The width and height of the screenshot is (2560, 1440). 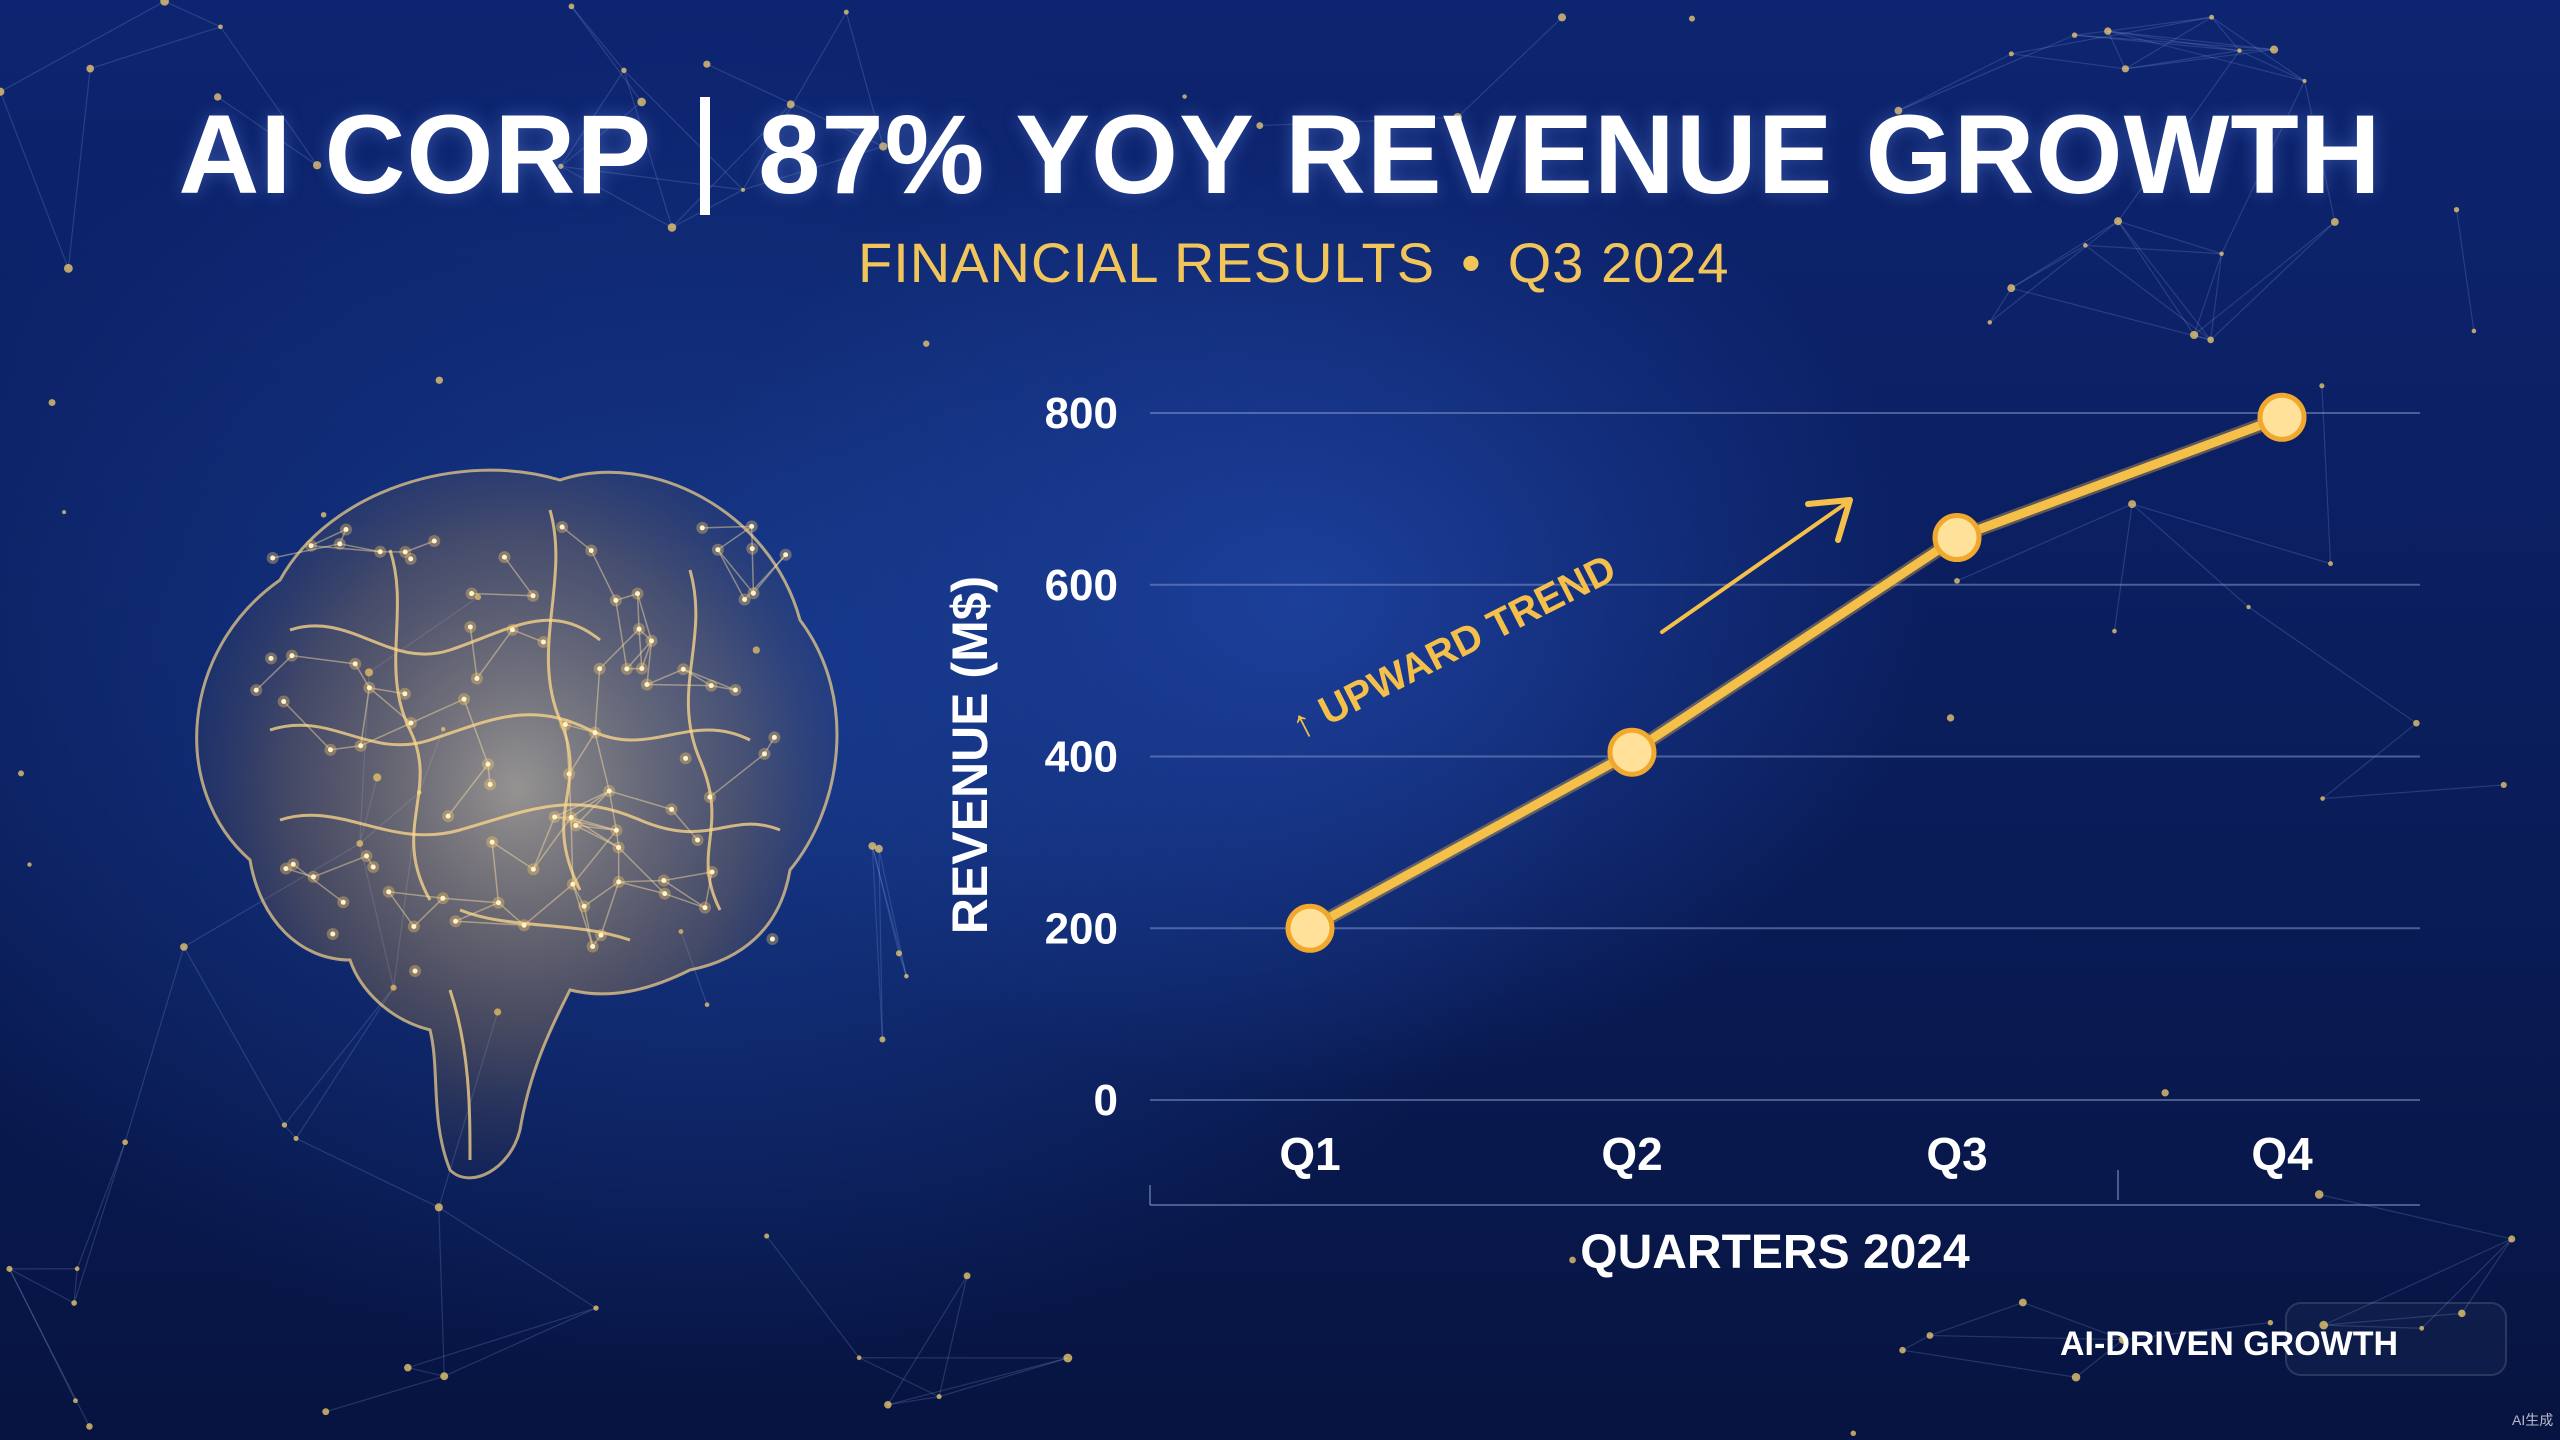 What do you see at coordinates (415, 154) in the screenshot?
I see `title-company: AI CORP` at bounding box center [415, 154].